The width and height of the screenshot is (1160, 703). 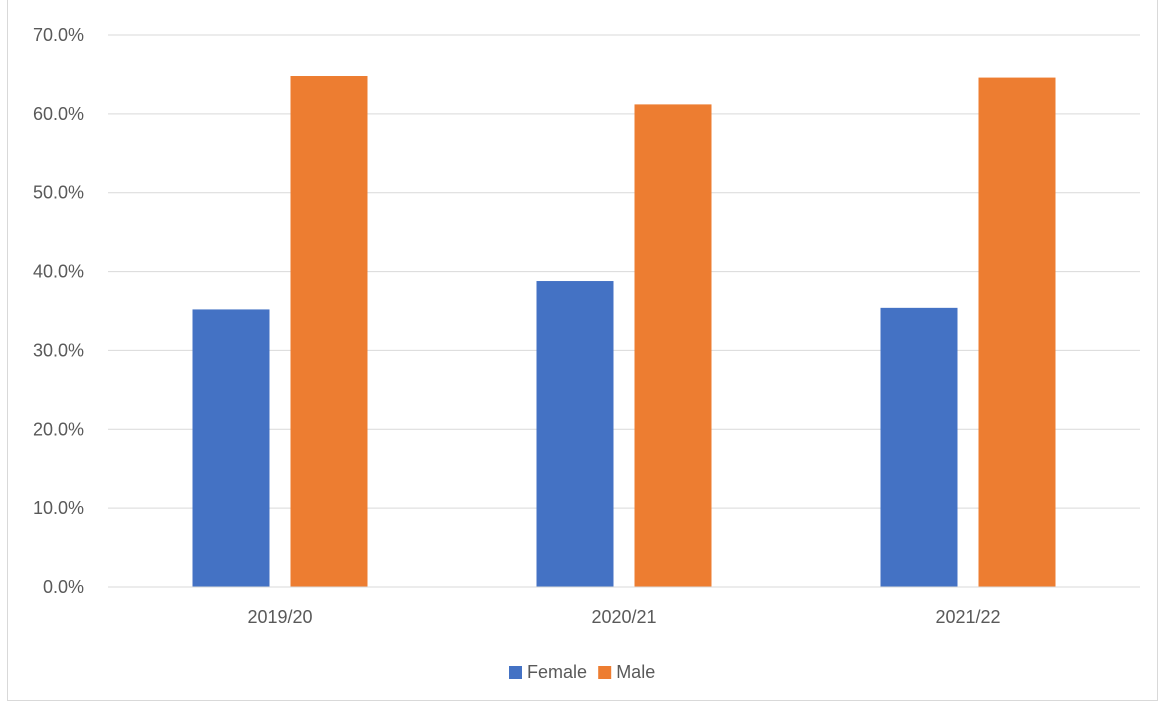 What do you see at coordinates (557, 672) in the screenshot?
I see `legend-label-female: Female` at bounding box center [557, 672].